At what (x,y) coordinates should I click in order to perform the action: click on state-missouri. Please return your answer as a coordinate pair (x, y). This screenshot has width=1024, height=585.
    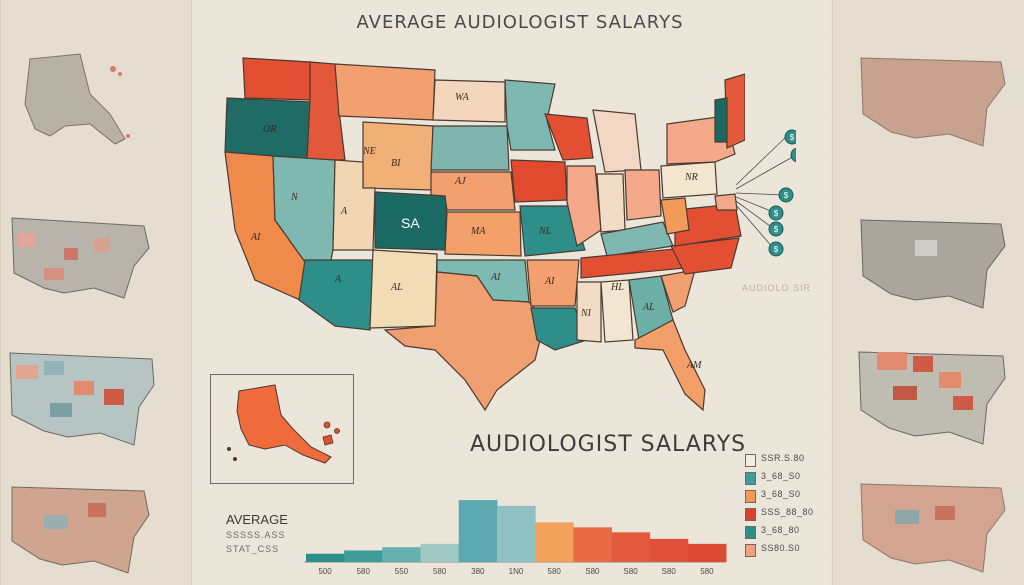
    Looking at the image, I should click on (552, 231).